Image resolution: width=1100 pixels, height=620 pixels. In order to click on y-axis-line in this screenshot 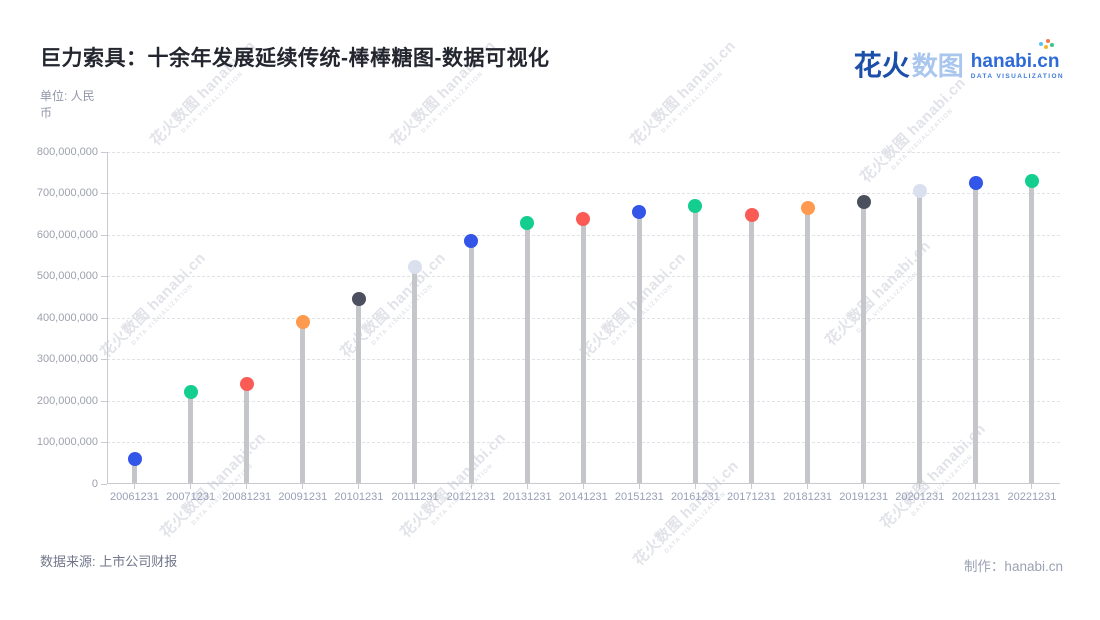, I will do `click(107, 318)`.